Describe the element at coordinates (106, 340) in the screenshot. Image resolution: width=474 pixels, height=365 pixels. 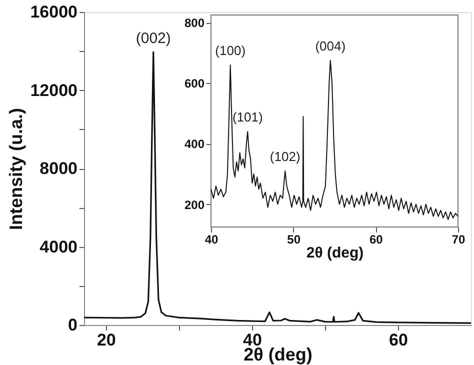
I see `x-tick-label: 20` at that location.